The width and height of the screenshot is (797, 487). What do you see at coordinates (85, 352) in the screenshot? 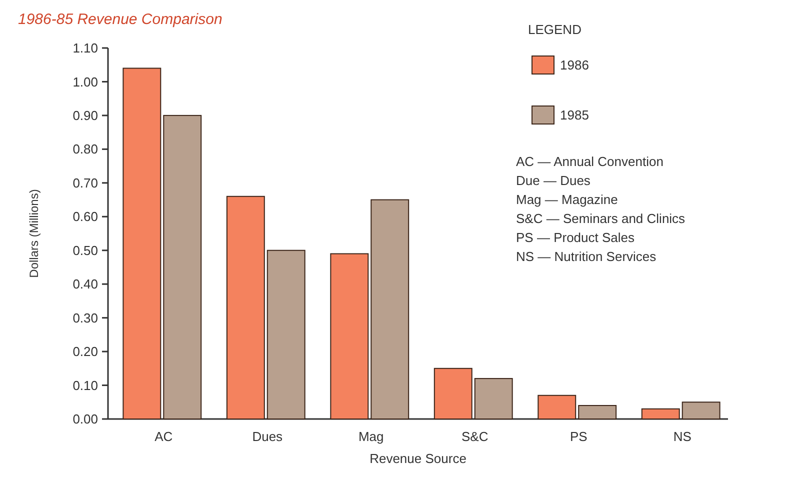
I see `y-tick-label: 0.20` at bounding box center [85, 352].